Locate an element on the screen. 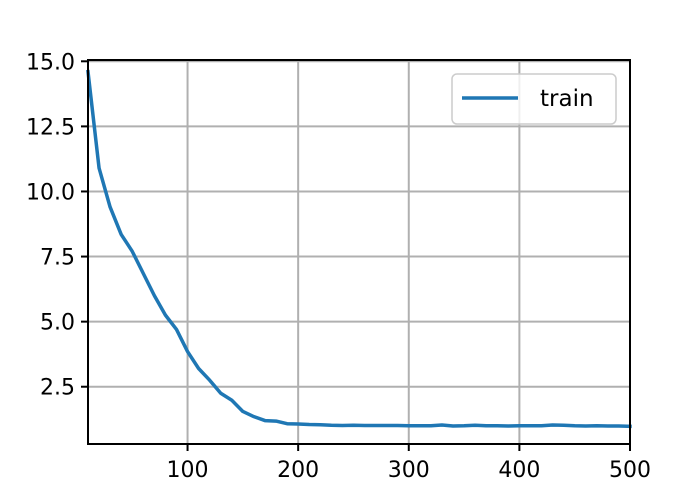 This screenshot has height=500, width=700. y-tick-label: 12.5 is located at coordinates (50, 127).